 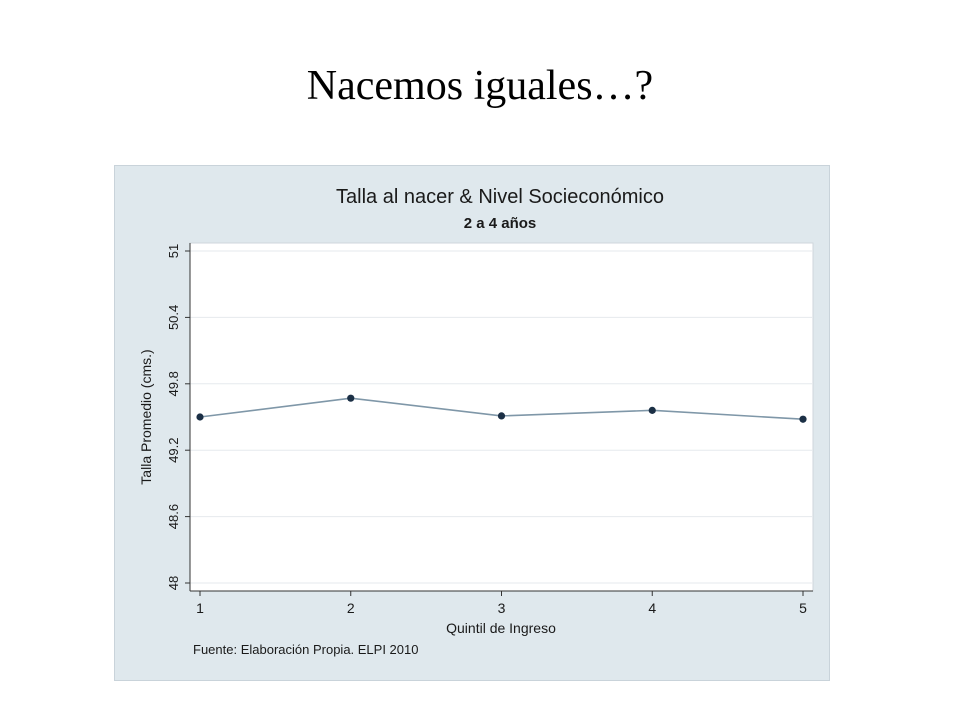 What do you see at coordinates (173, 583) in the screenshot?
I see `y-tick-label: 48` at bounding box center [173, 583].